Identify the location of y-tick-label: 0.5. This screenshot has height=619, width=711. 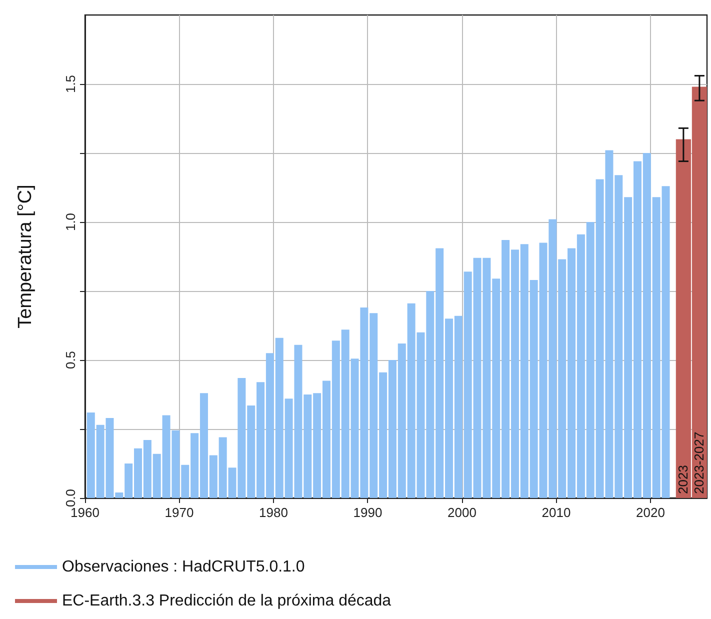
(70, 360).